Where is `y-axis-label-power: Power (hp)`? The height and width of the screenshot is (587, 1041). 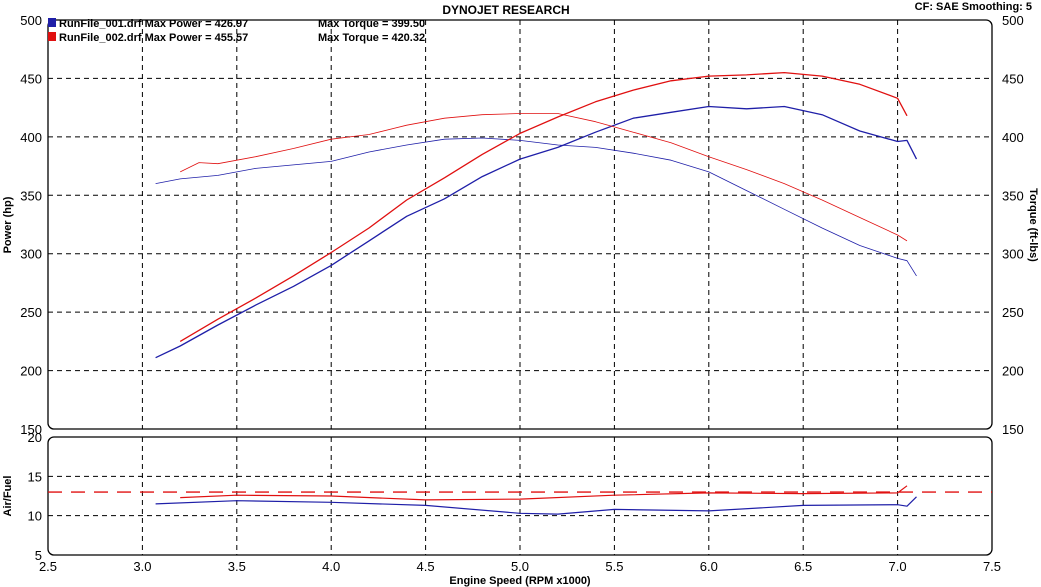 y-axis-label-power: Power (hp) is located at coordinates (8, 224).